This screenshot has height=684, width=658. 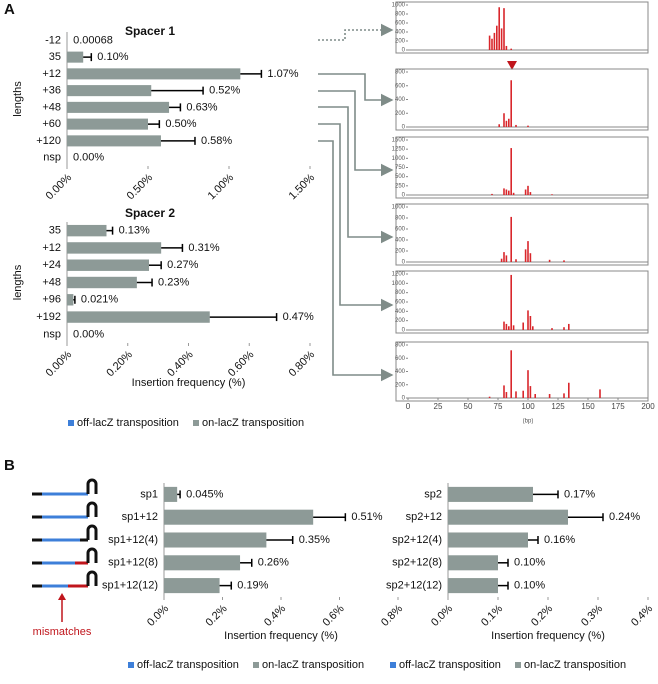 What do you see at coordinates (51, 107) in the screenshot?
I see `category-label: +48` at bounding box center [51, 107].